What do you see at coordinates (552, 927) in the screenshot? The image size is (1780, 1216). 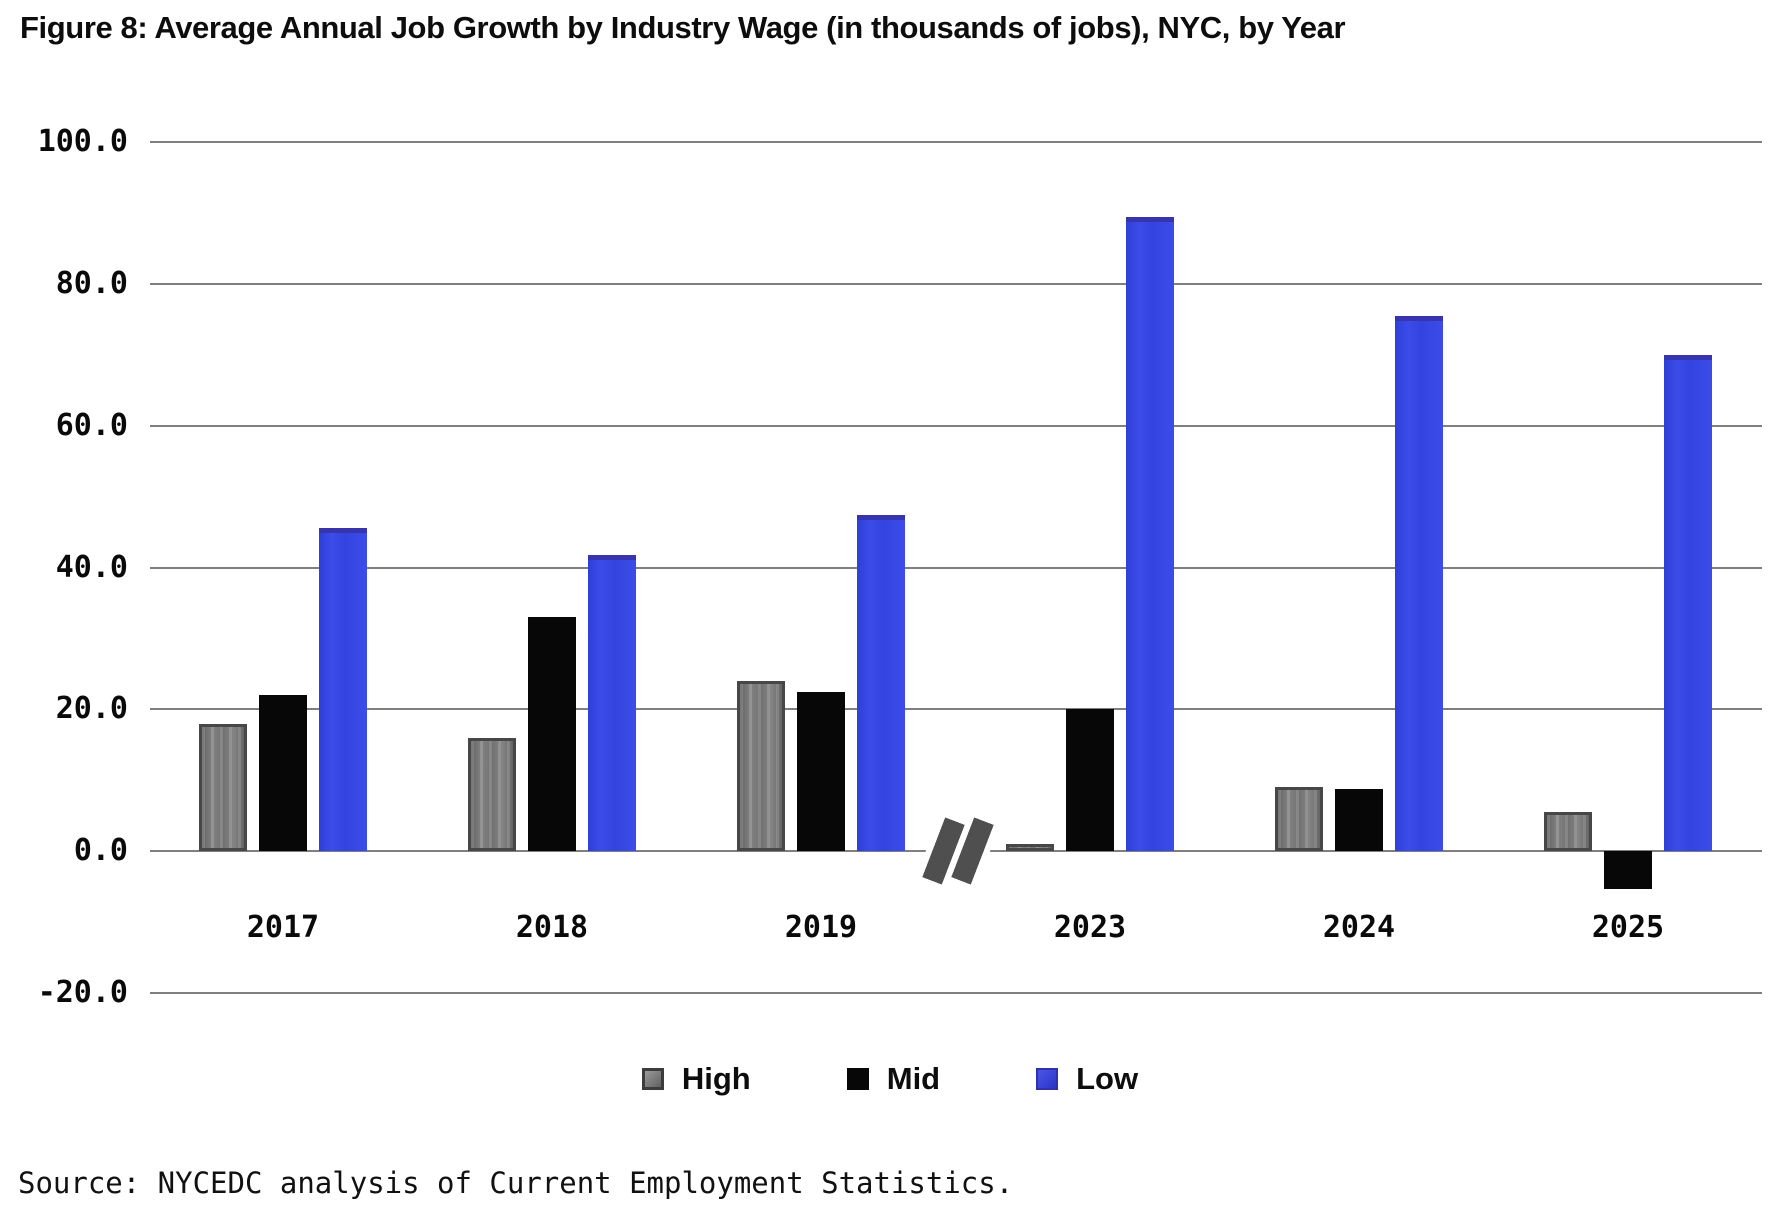 I see `x-axis-label-2018: 2018` at bounding box center [552, 927].